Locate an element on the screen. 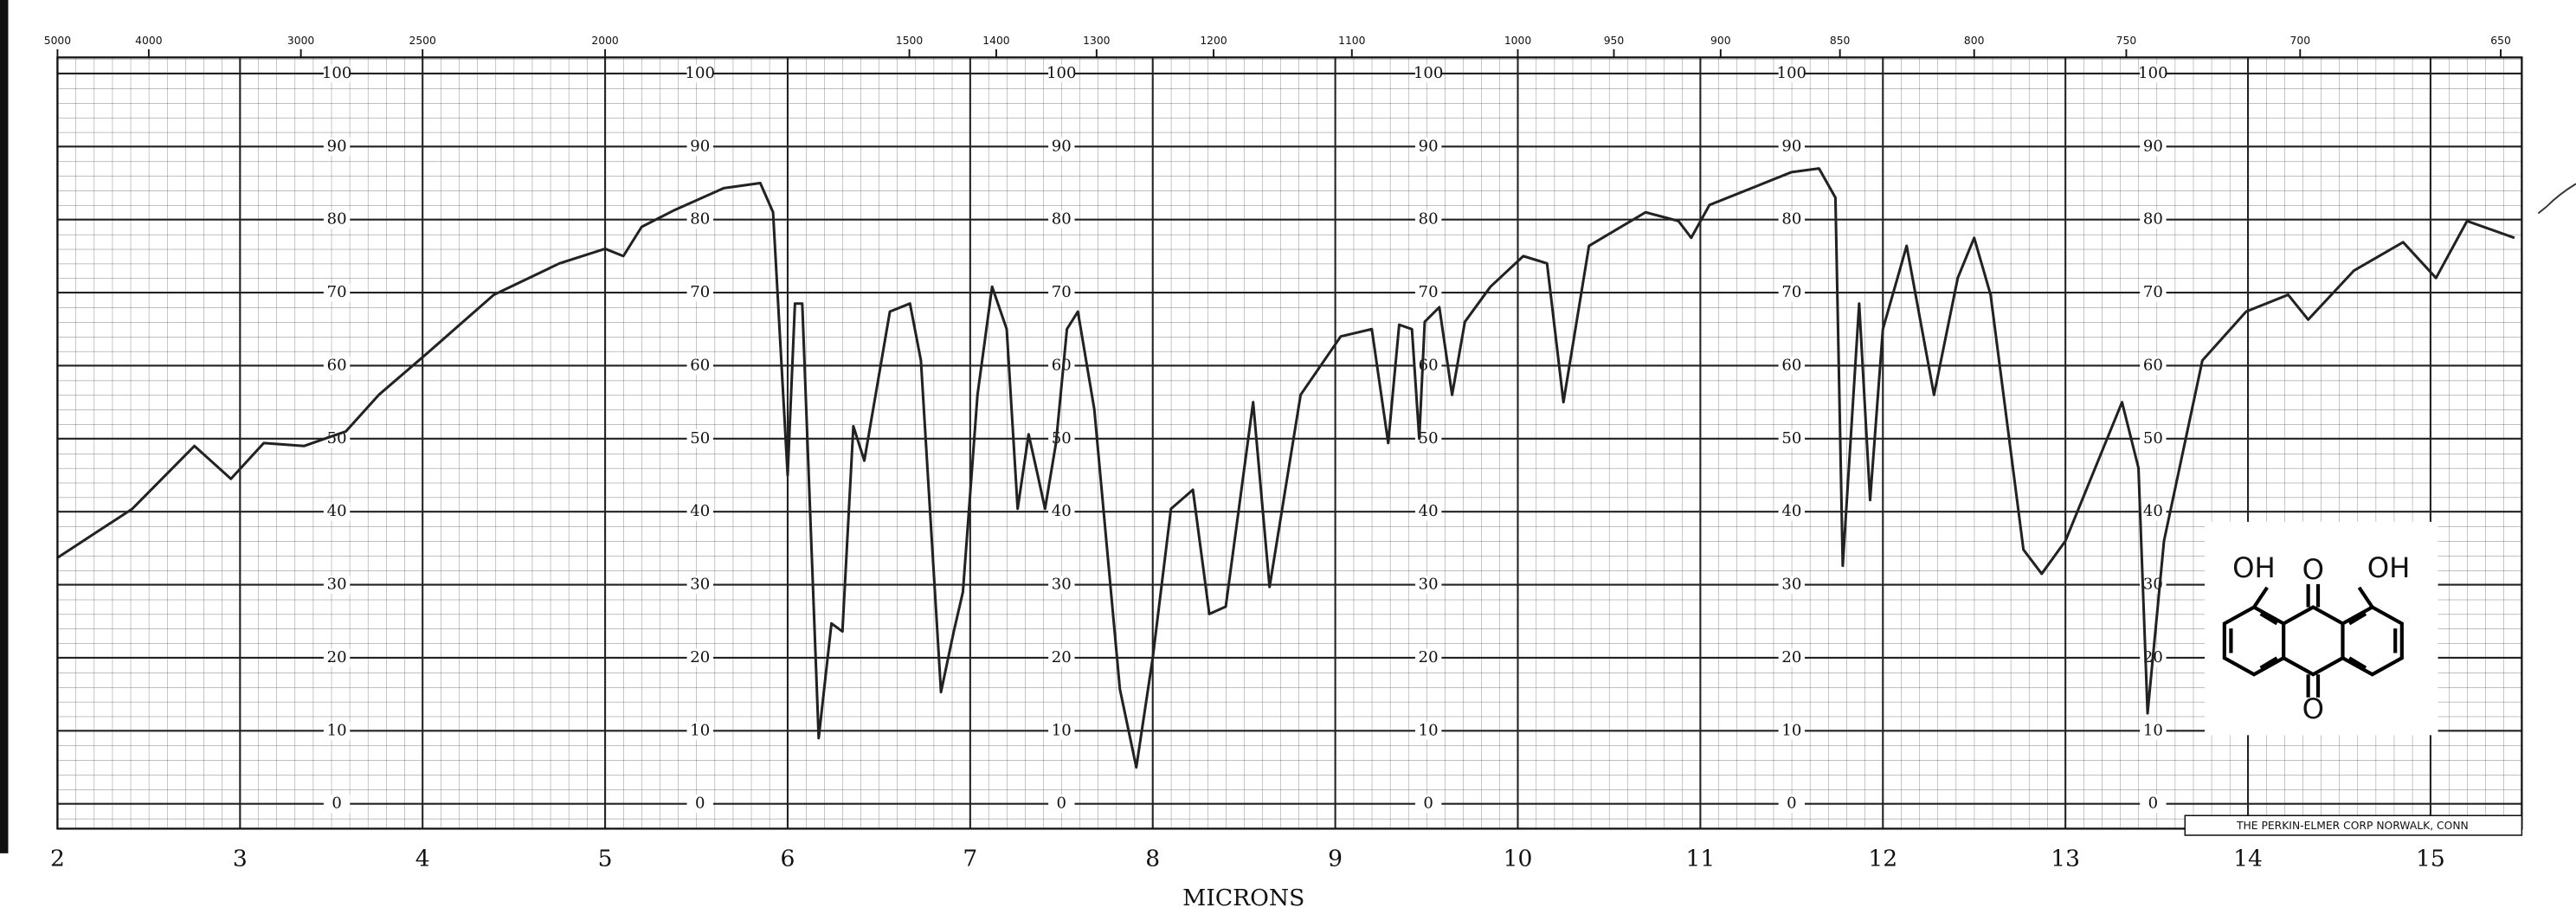 This screenshot has height=914, width=2576. x-axis-title: MICRONS is located at coordinates (1243, 898).